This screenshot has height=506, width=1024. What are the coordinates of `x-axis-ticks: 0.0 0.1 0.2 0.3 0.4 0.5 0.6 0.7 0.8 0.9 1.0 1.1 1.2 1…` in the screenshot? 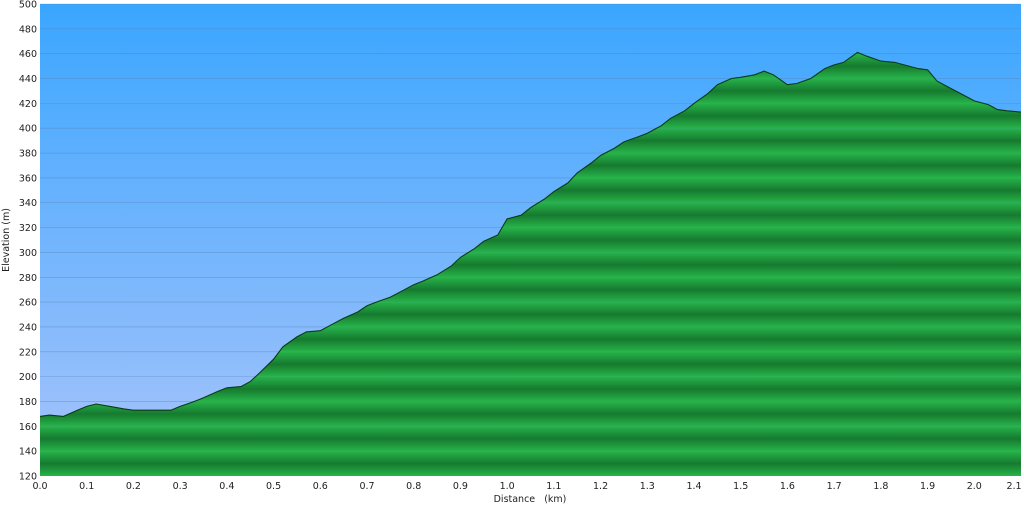 It's located at (526, 486).